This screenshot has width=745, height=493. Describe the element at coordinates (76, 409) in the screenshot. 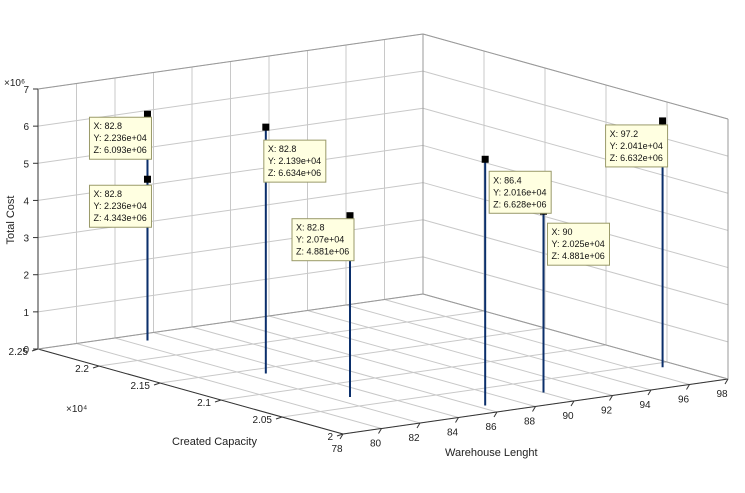

I see `y-multiplier-label: ×10⁴` at that location.